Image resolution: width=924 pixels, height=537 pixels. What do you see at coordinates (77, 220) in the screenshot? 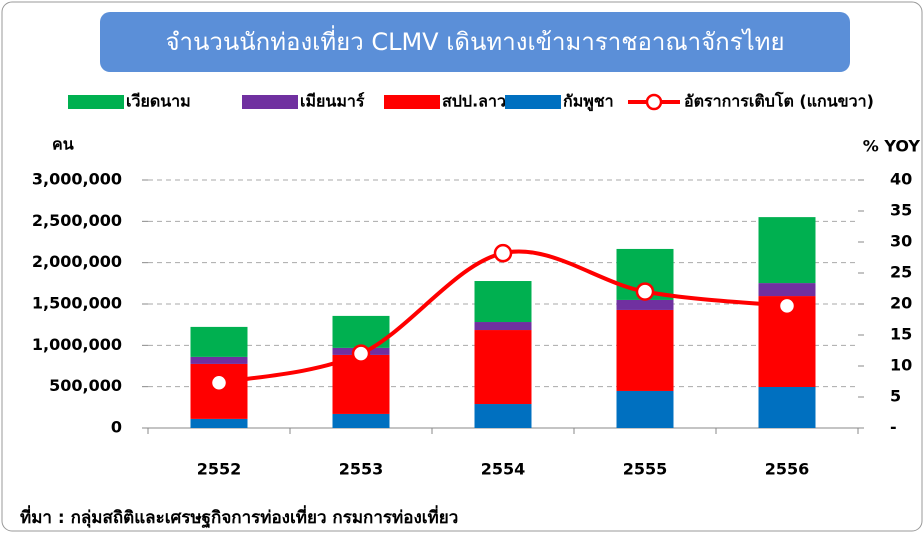
I see `y-tick-label: 2,500,000` at bounding box center [77, 220].